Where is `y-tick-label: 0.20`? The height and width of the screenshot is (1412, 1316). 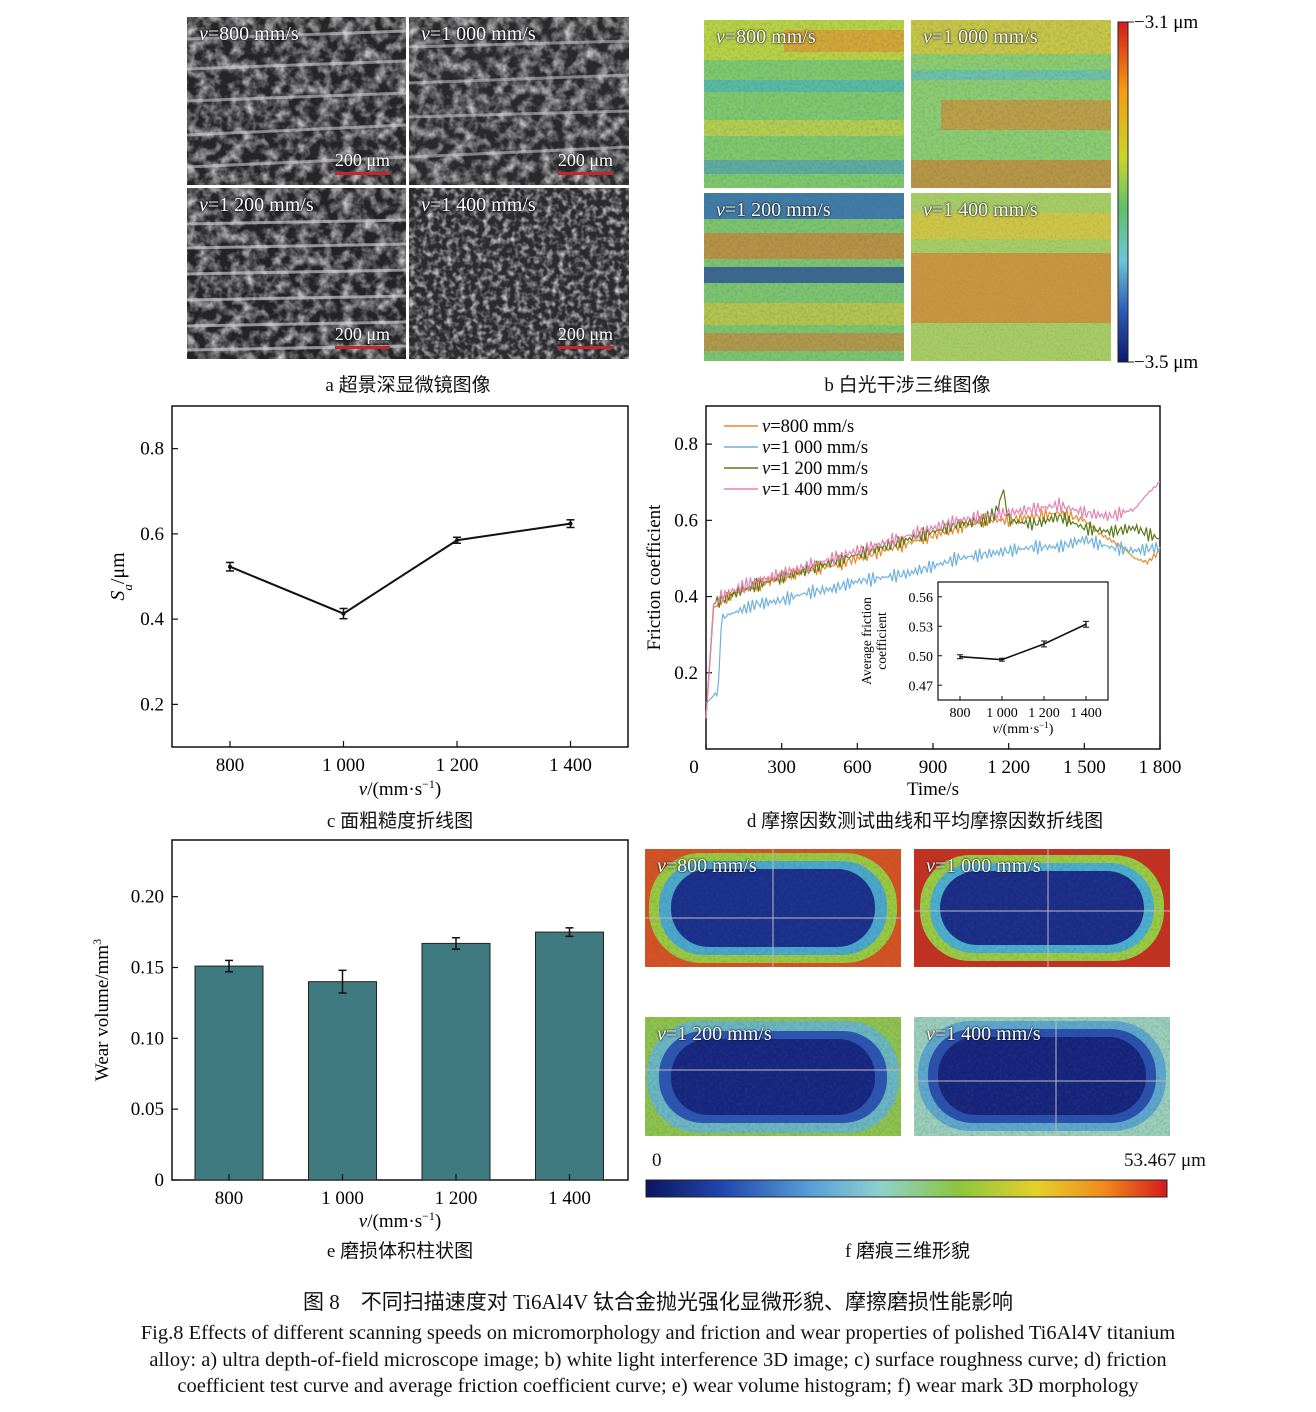
y-tick-label: 0.20 is located at coordinates (147, 897).